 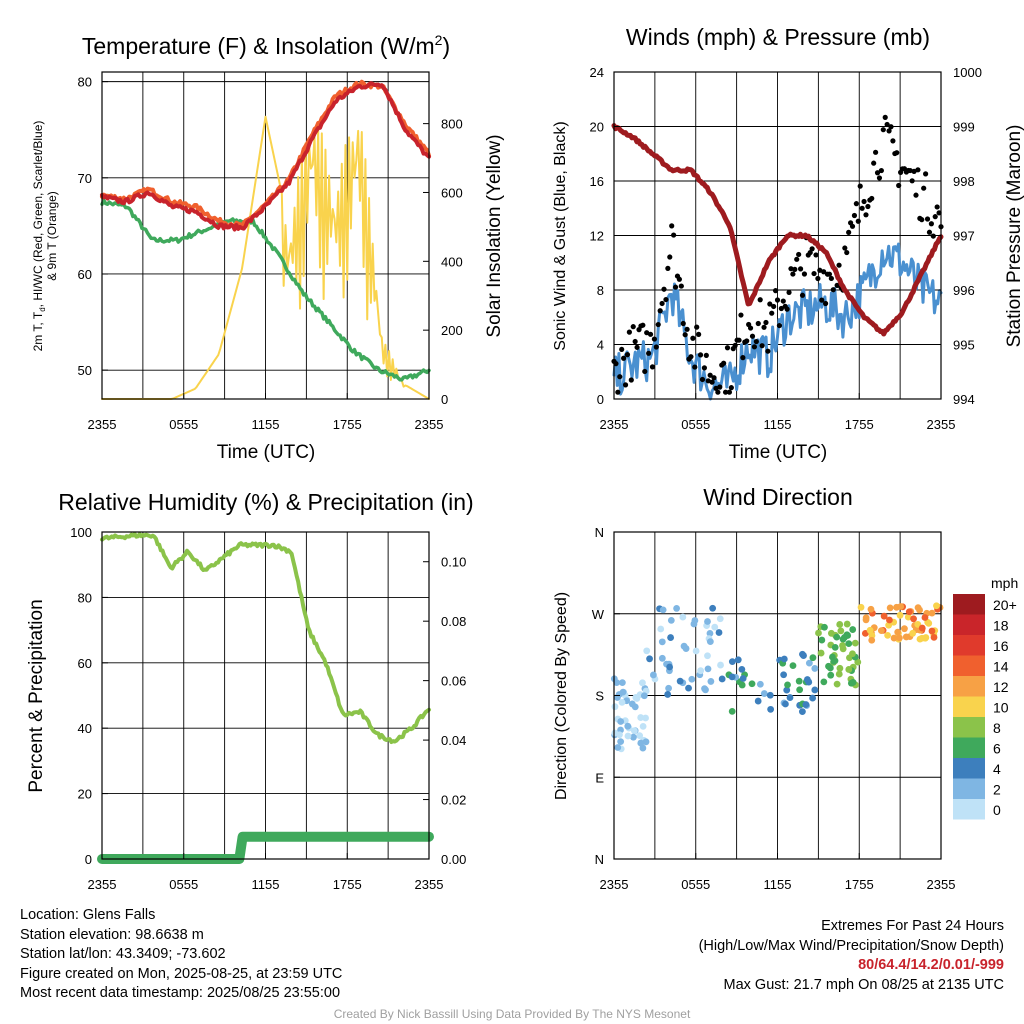 I want to click on station-latlon: Station lat/lon: 43.3409; -73.602, so click(x=123, y=954).